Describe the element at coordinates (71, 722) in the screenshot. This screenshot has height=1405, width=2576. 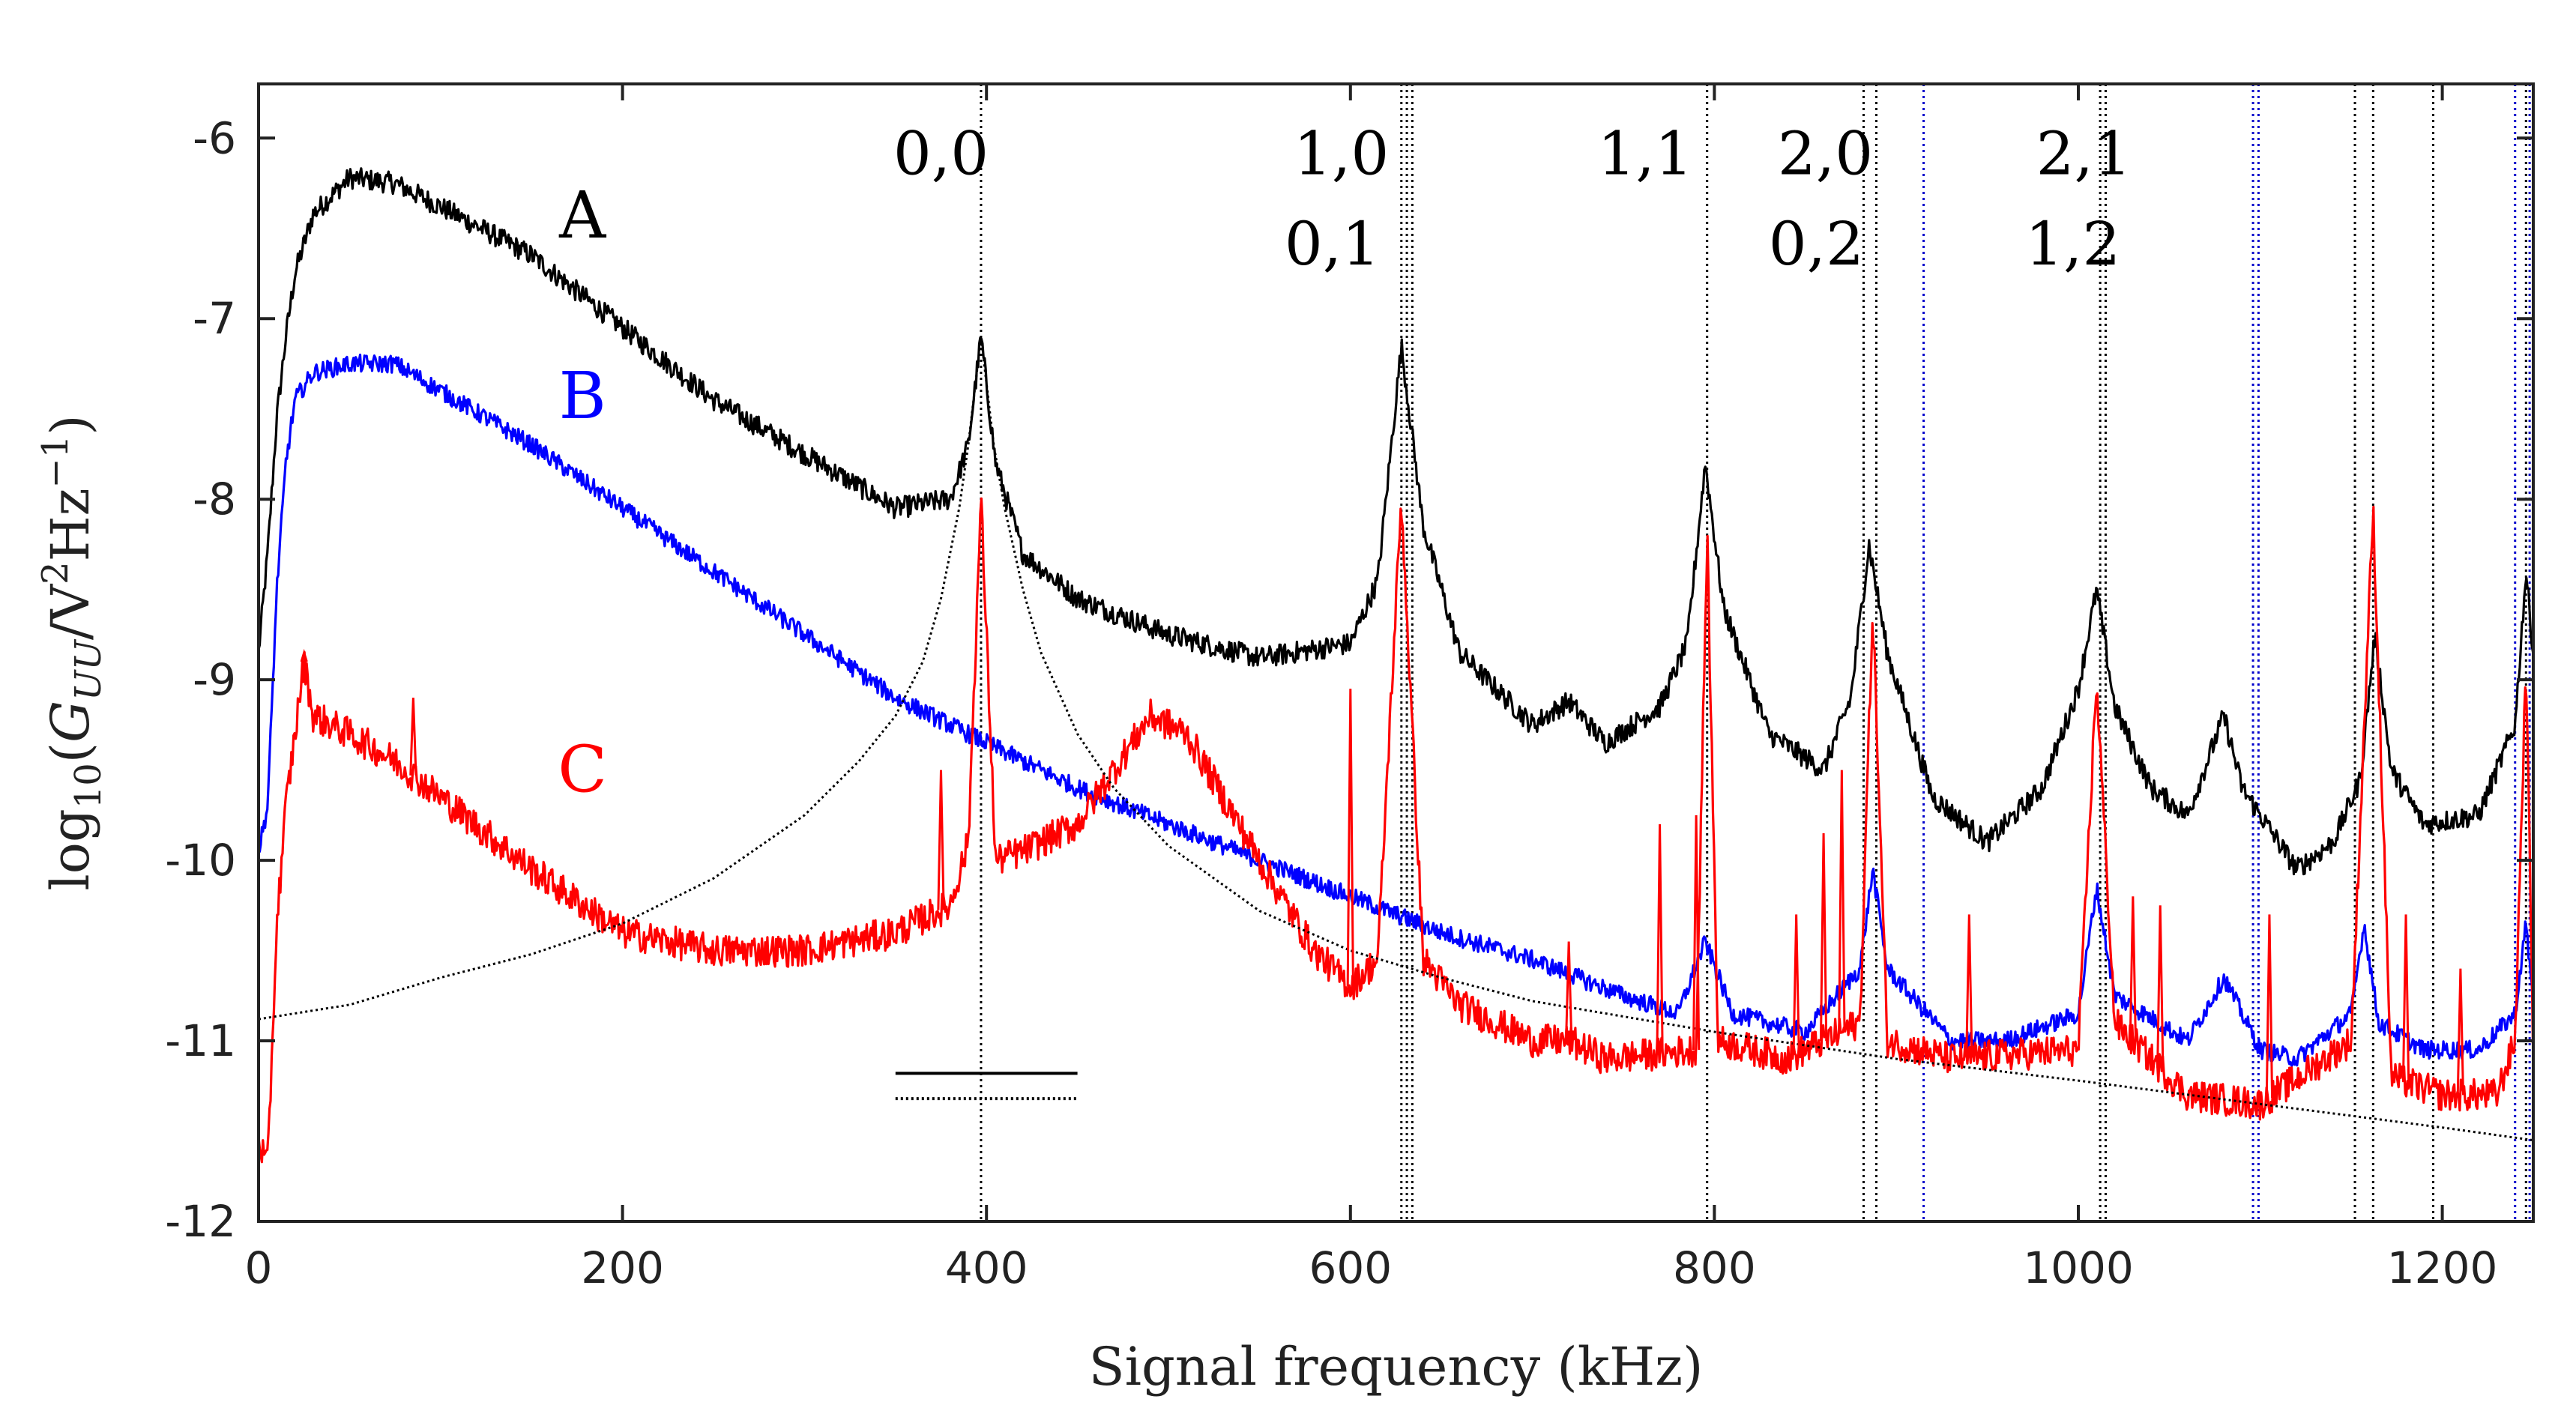
I see `y-axis-title-g: G` at that location.